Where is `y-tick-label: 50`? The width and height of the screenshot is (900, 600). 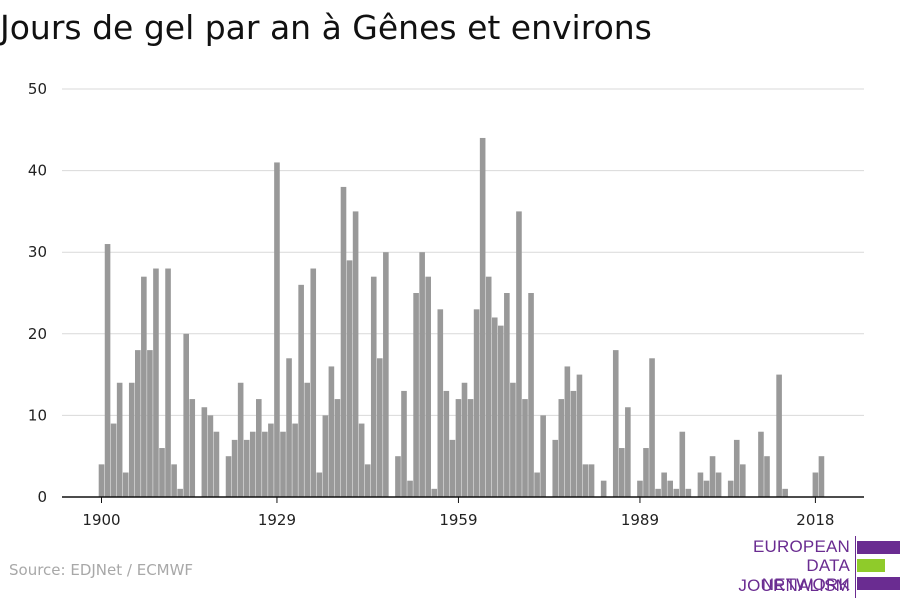 y-tick-label: 50 is located at coordinates (37, 89).